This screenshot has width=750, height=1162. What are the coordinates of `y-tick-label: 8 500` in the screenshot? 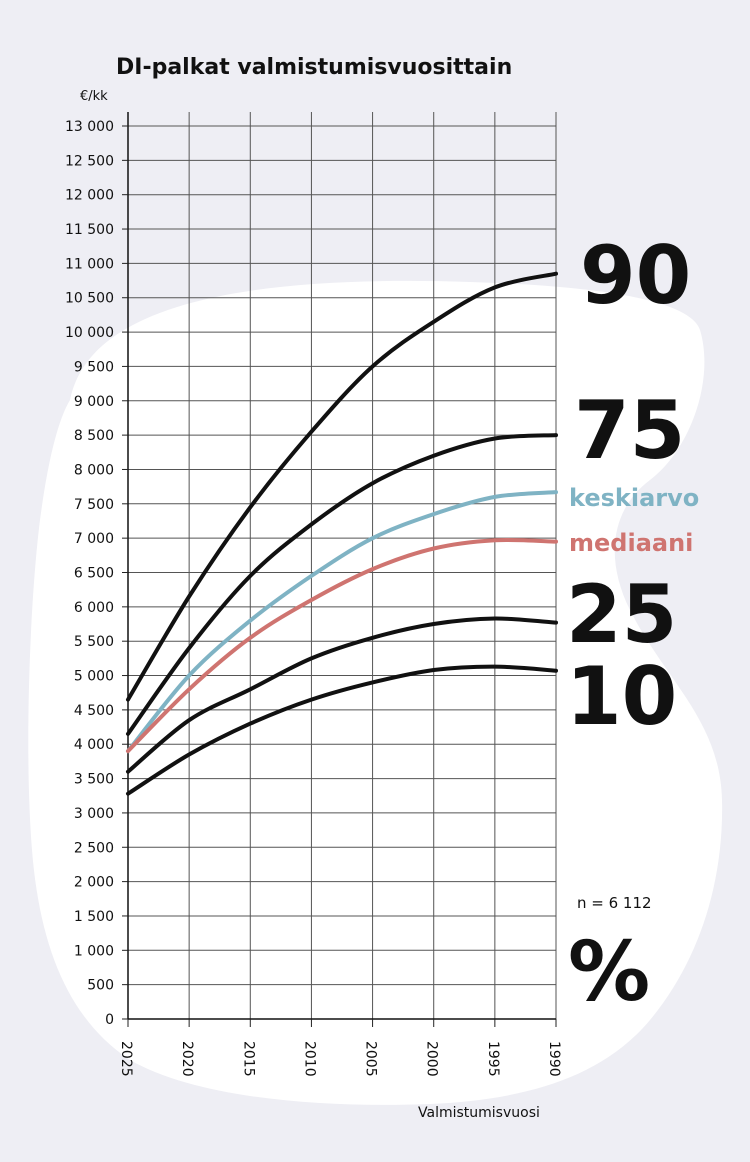 It's located at (94, 436).